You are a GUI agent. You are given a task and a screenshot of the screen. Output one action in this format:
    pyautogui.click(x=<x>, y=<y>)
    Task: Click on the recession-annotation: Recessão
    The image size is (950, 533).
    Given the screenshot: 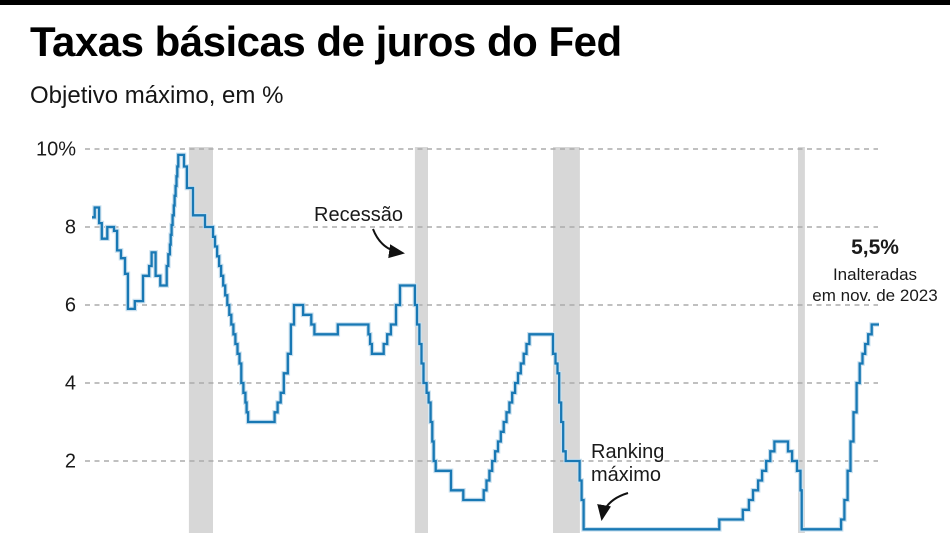 What is the action you would take?
    pyautogui.click(x=358, y=215)
    